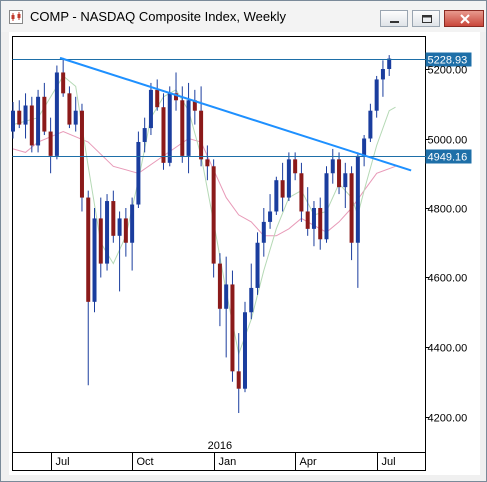 This screenshot has height=482, width=487. I want to click on y-axis-tick-label: 5200.00, so click(448, 71).